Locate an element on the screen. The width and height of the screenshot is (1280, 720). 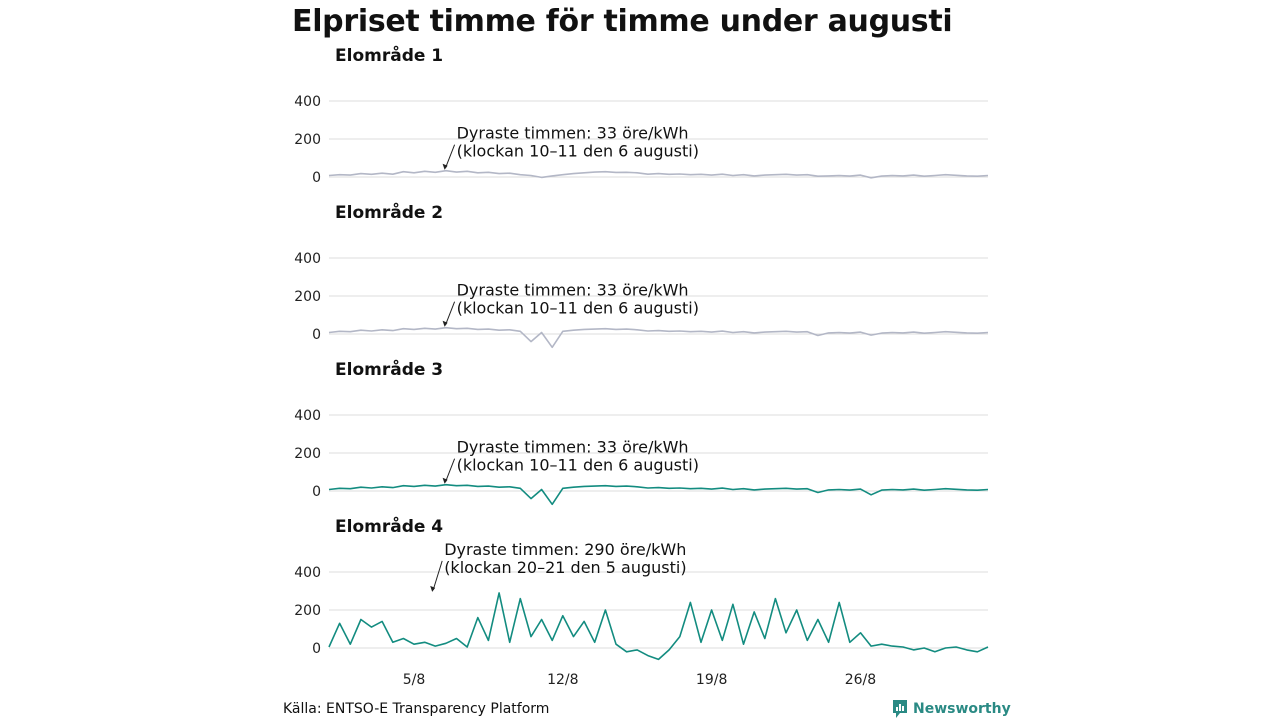
x-tick-label: 5/8 is located at coordinates (414, 680).